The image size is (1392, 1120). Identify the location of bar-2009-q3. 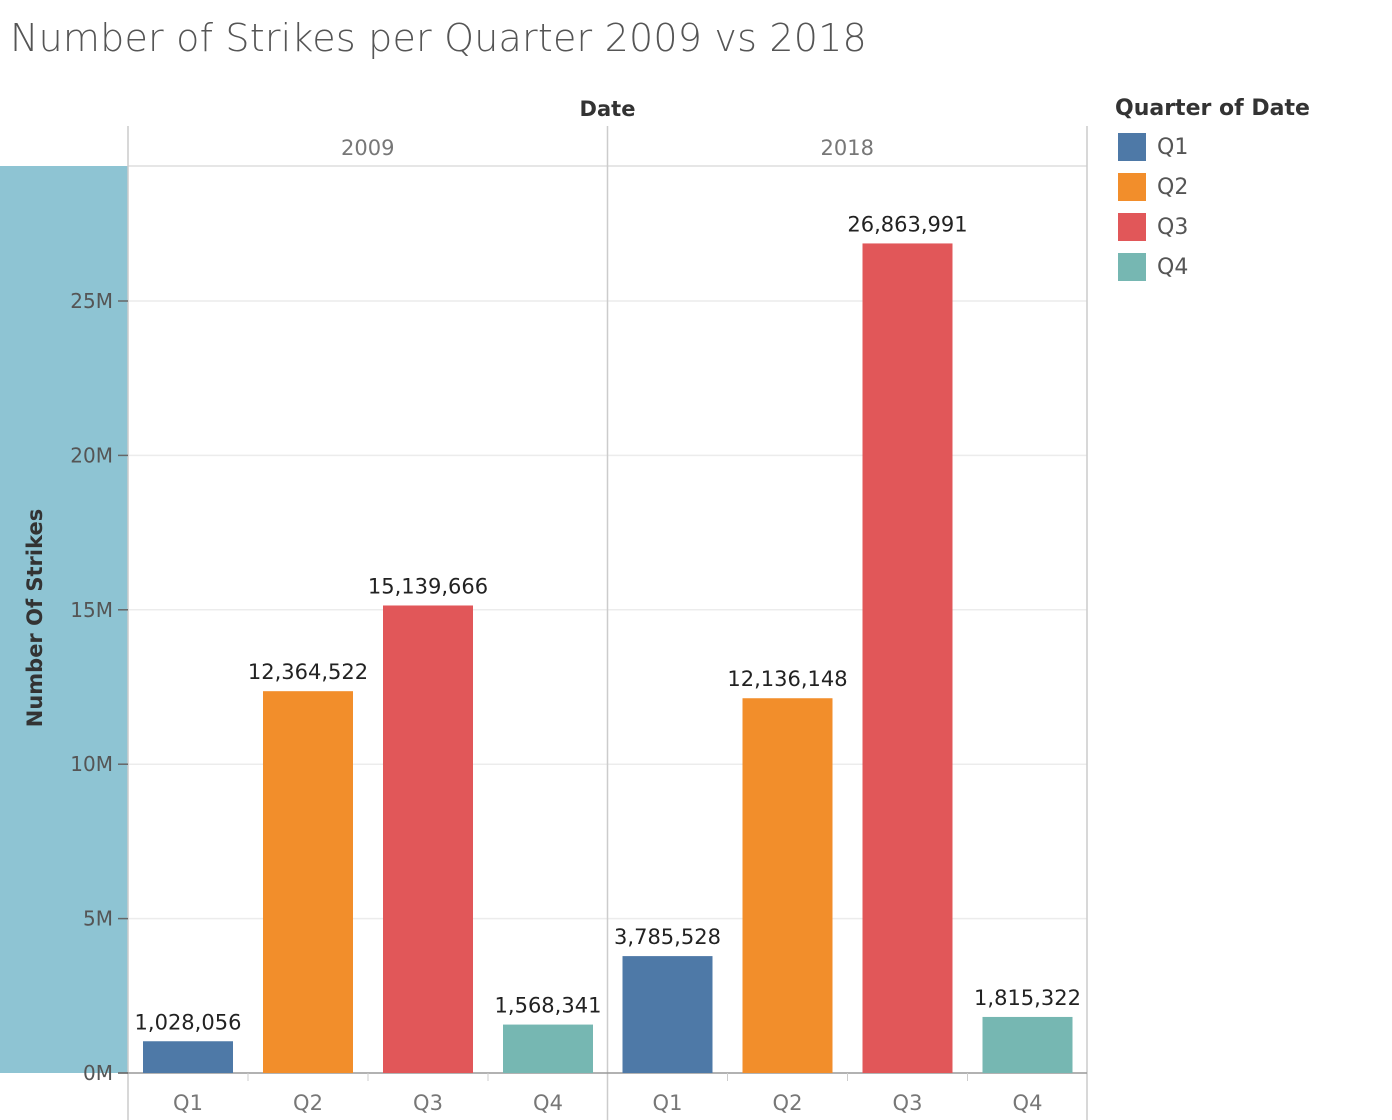
(428, 839).